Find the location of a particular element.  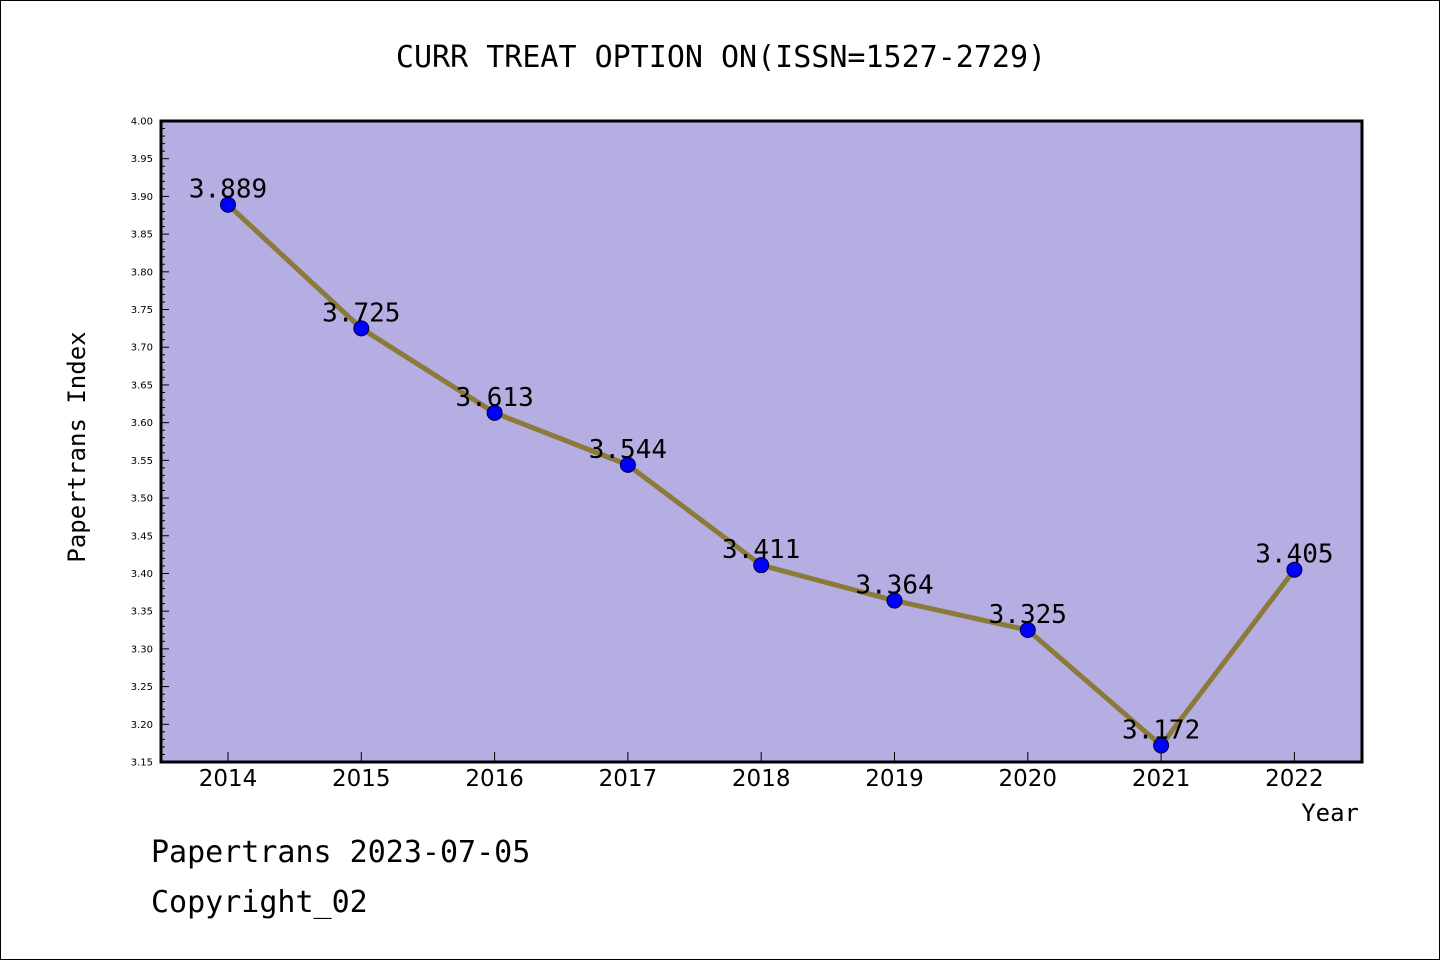

footer-date: Papertrans 2023-07-05 is located at coordinates (341, 852).